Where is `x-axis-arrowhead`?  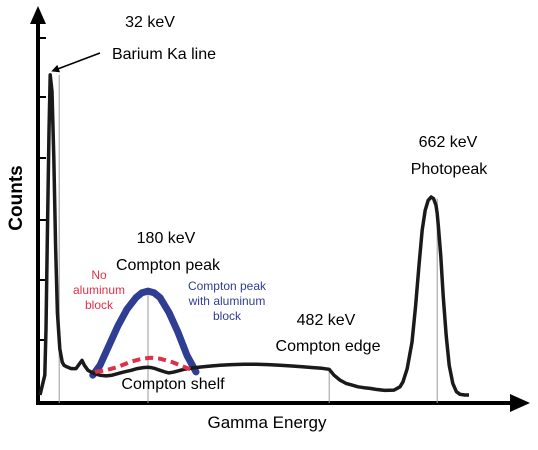
x-axis-arrowhead is located at coordinates (520, 403).